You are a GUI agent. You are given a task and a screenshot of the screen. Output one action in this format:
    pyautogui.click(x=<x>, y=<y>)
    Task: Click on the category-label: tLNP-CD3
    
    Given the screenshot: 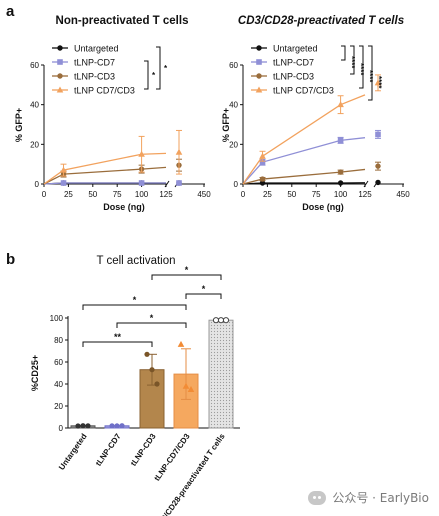 What is the action you would take?
    pyautogui.click(x=143, y=450)
    